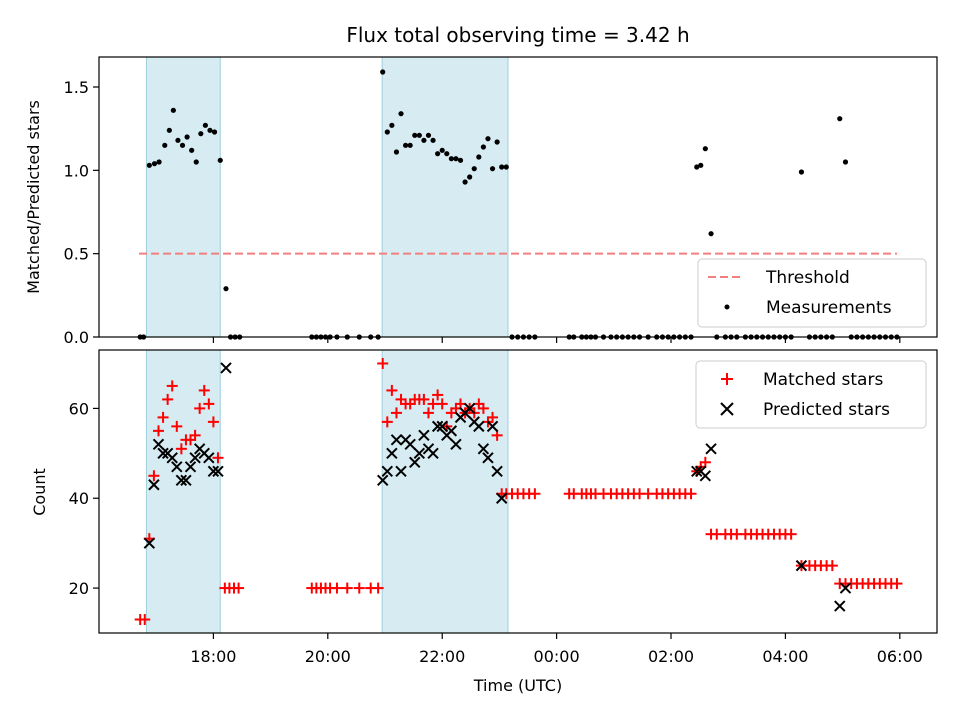 This screenshot has width=960, height=720. I want to click on count-legend-box, so click(811, 394).